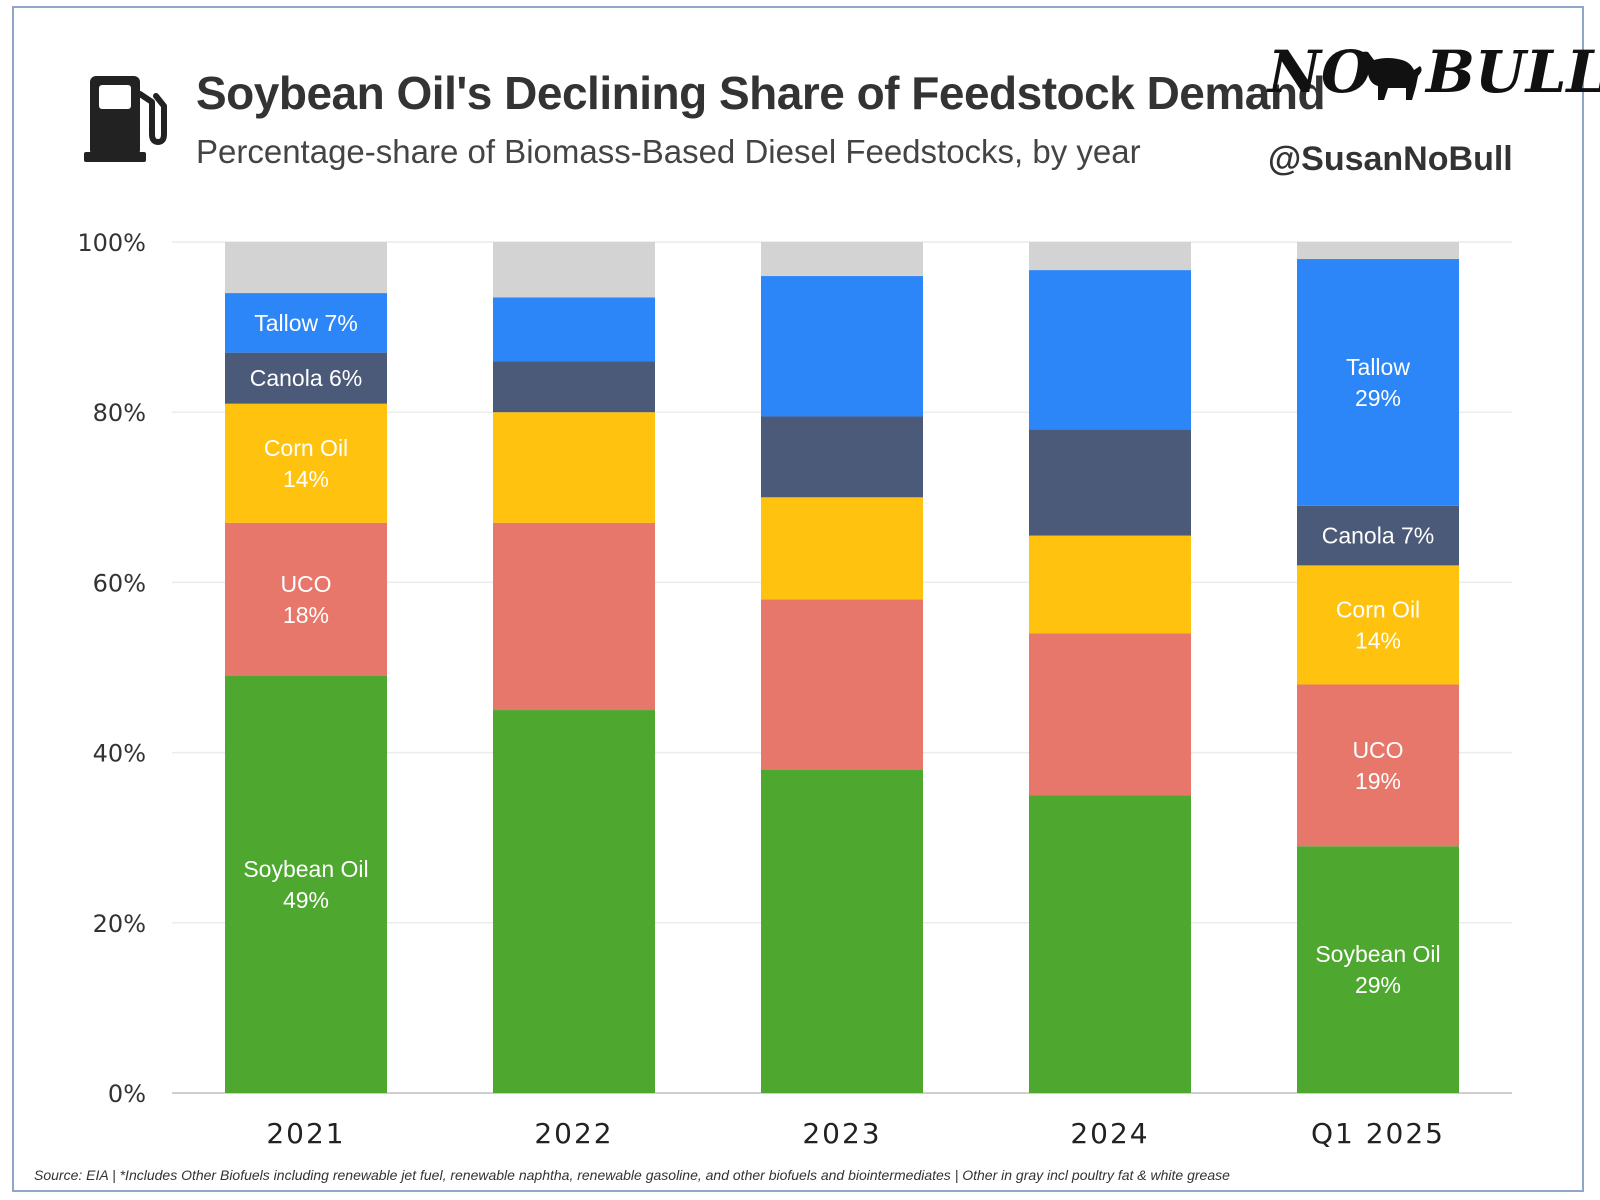 Image resolution: width=1600 pixels, height=1200 pixels. Describe the element at coordinates (125, 119) in the screenshot. I see `fuel-pump-icon` at that location.